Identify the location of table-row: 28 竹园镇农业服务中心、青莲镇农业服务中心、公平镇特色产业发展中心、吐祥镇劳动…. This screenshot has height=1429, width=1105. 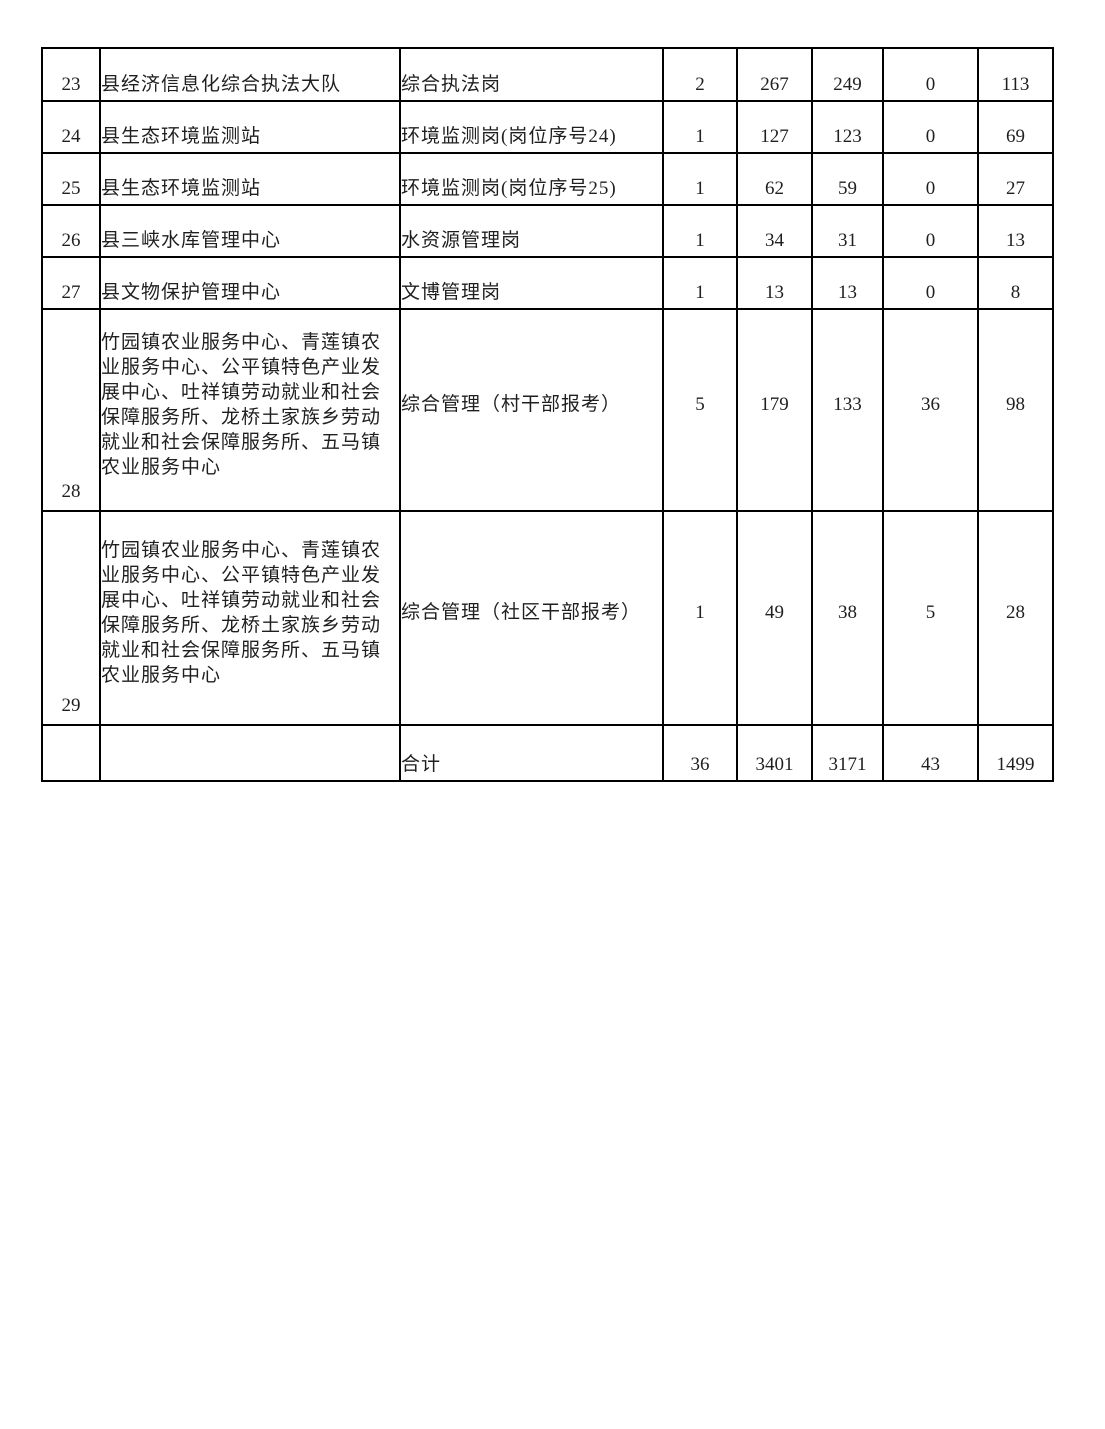
(547, 410).